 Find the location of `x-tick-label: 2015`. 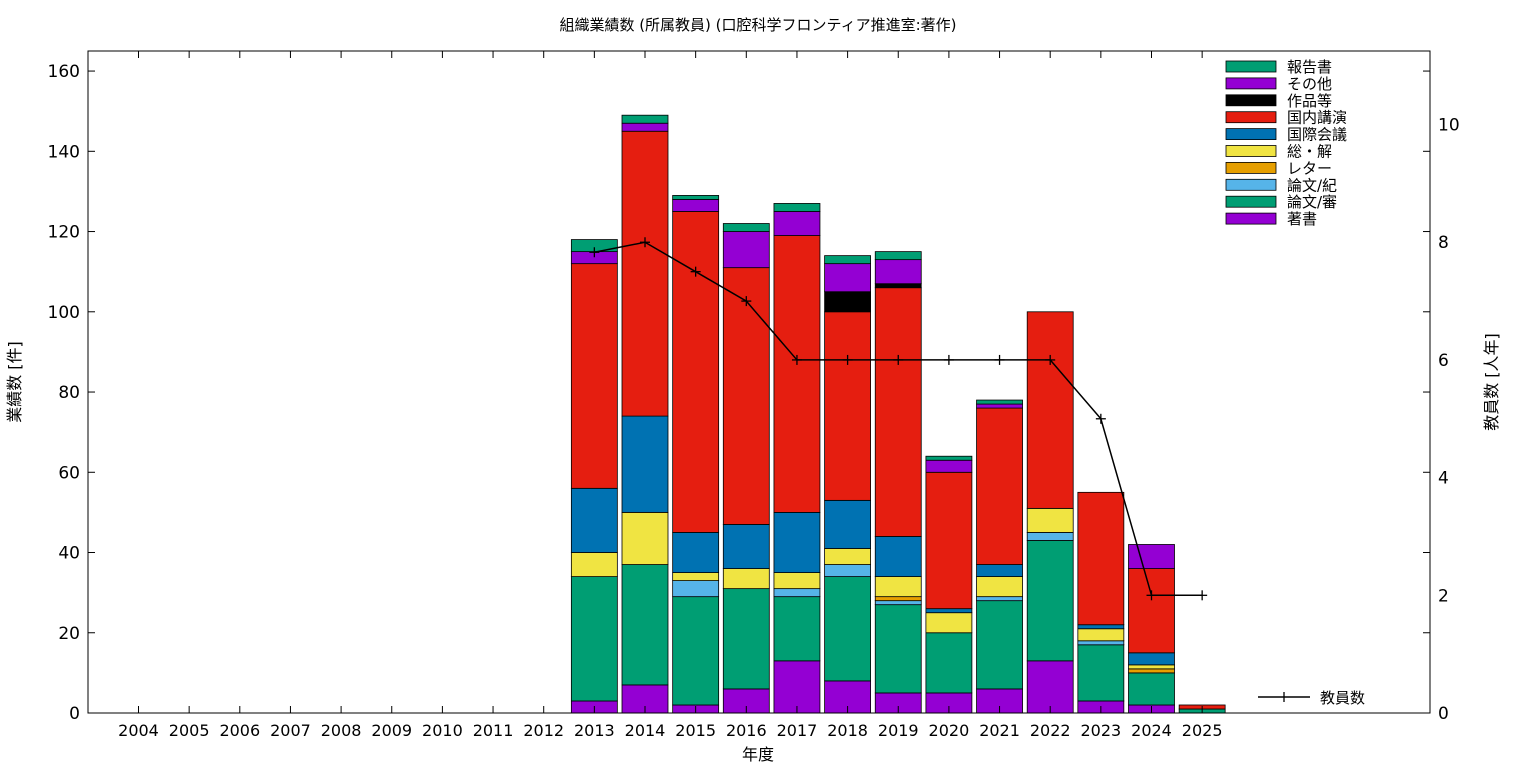

x-tick-label: 2015 is located at coordinates (695, 730).